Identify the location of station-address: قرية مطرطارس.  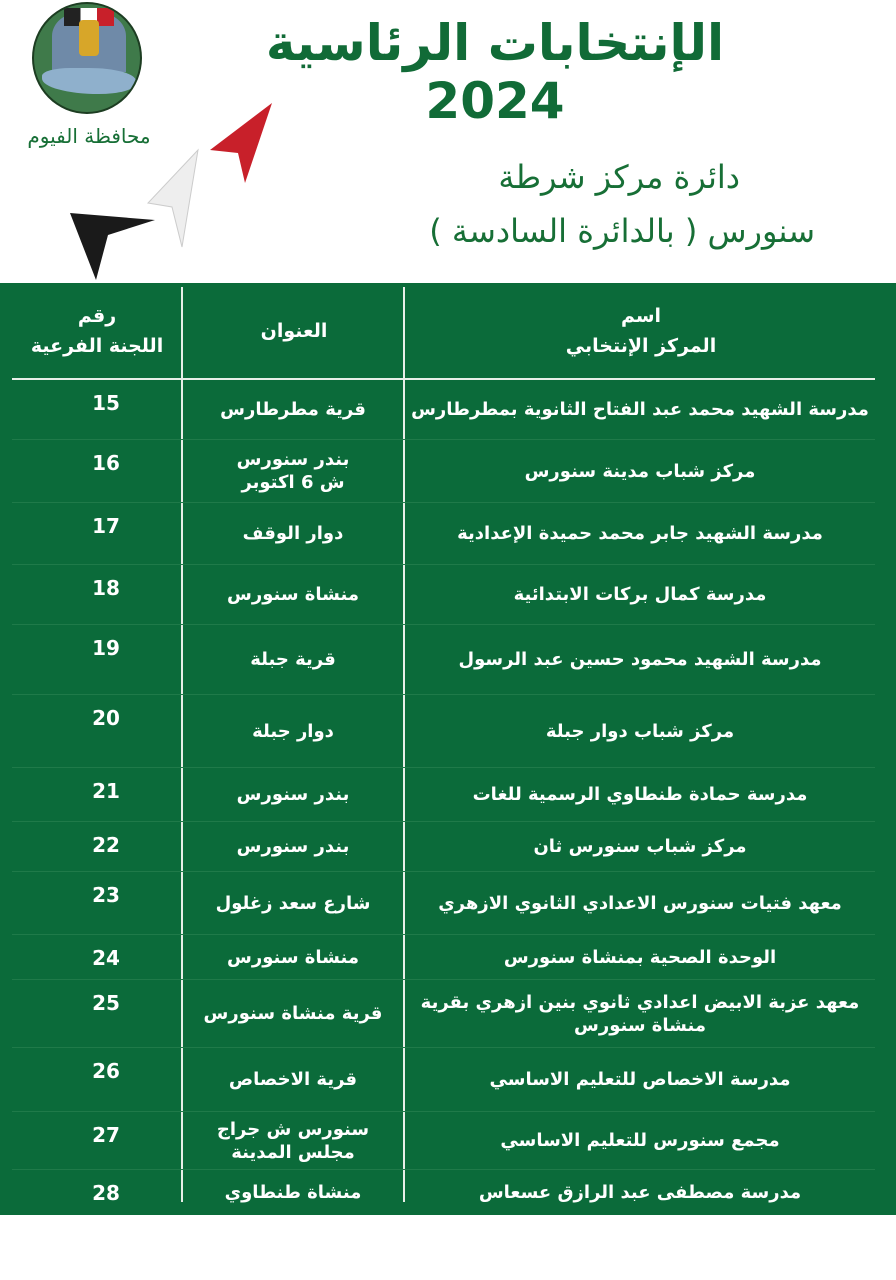
(293, 409).